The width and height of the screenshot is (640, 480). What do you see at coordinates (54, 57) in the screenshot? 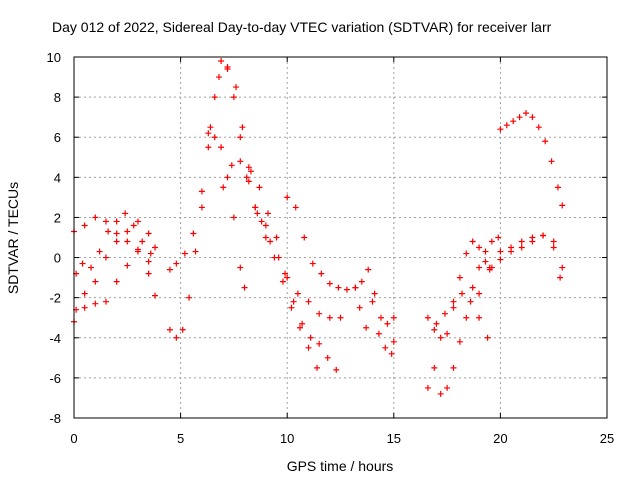
I see `y-tick-label: 10` at bounding box center [54, 57].